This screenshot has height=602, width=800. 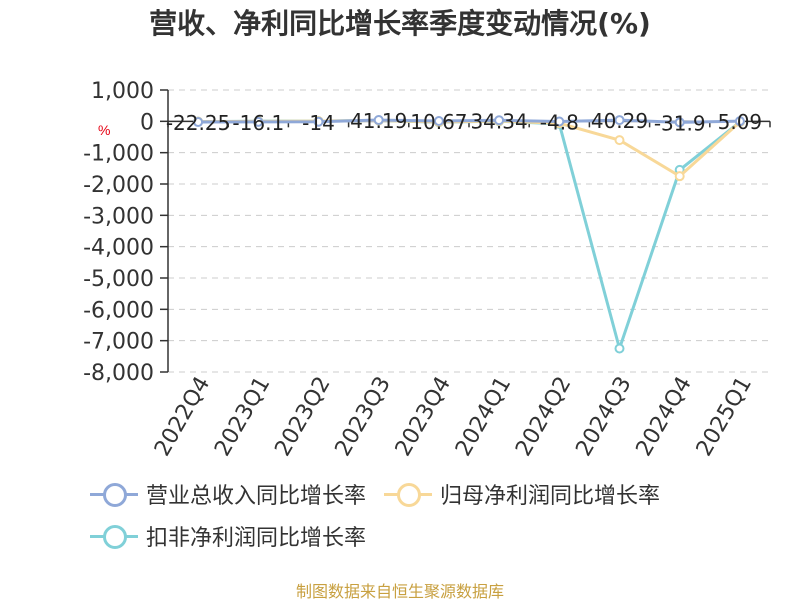 What do you see at coordinates (363, 417) in the screenshot?
I see `x-tick-label: 2023Q3` at bounding box center [363, 417].